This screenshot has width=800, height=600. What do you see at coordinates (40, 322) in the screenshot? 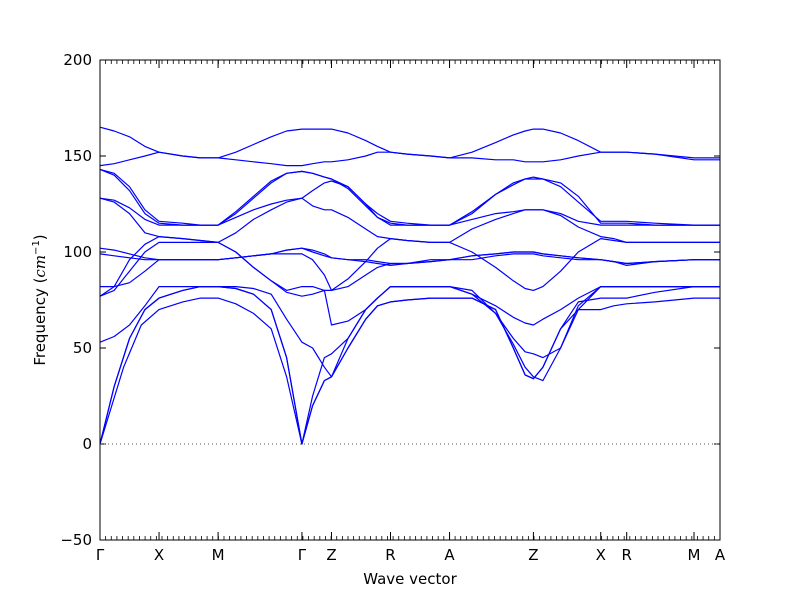
I see `y-axis-label-text: Frequency (` at bounding box center [40, 322].